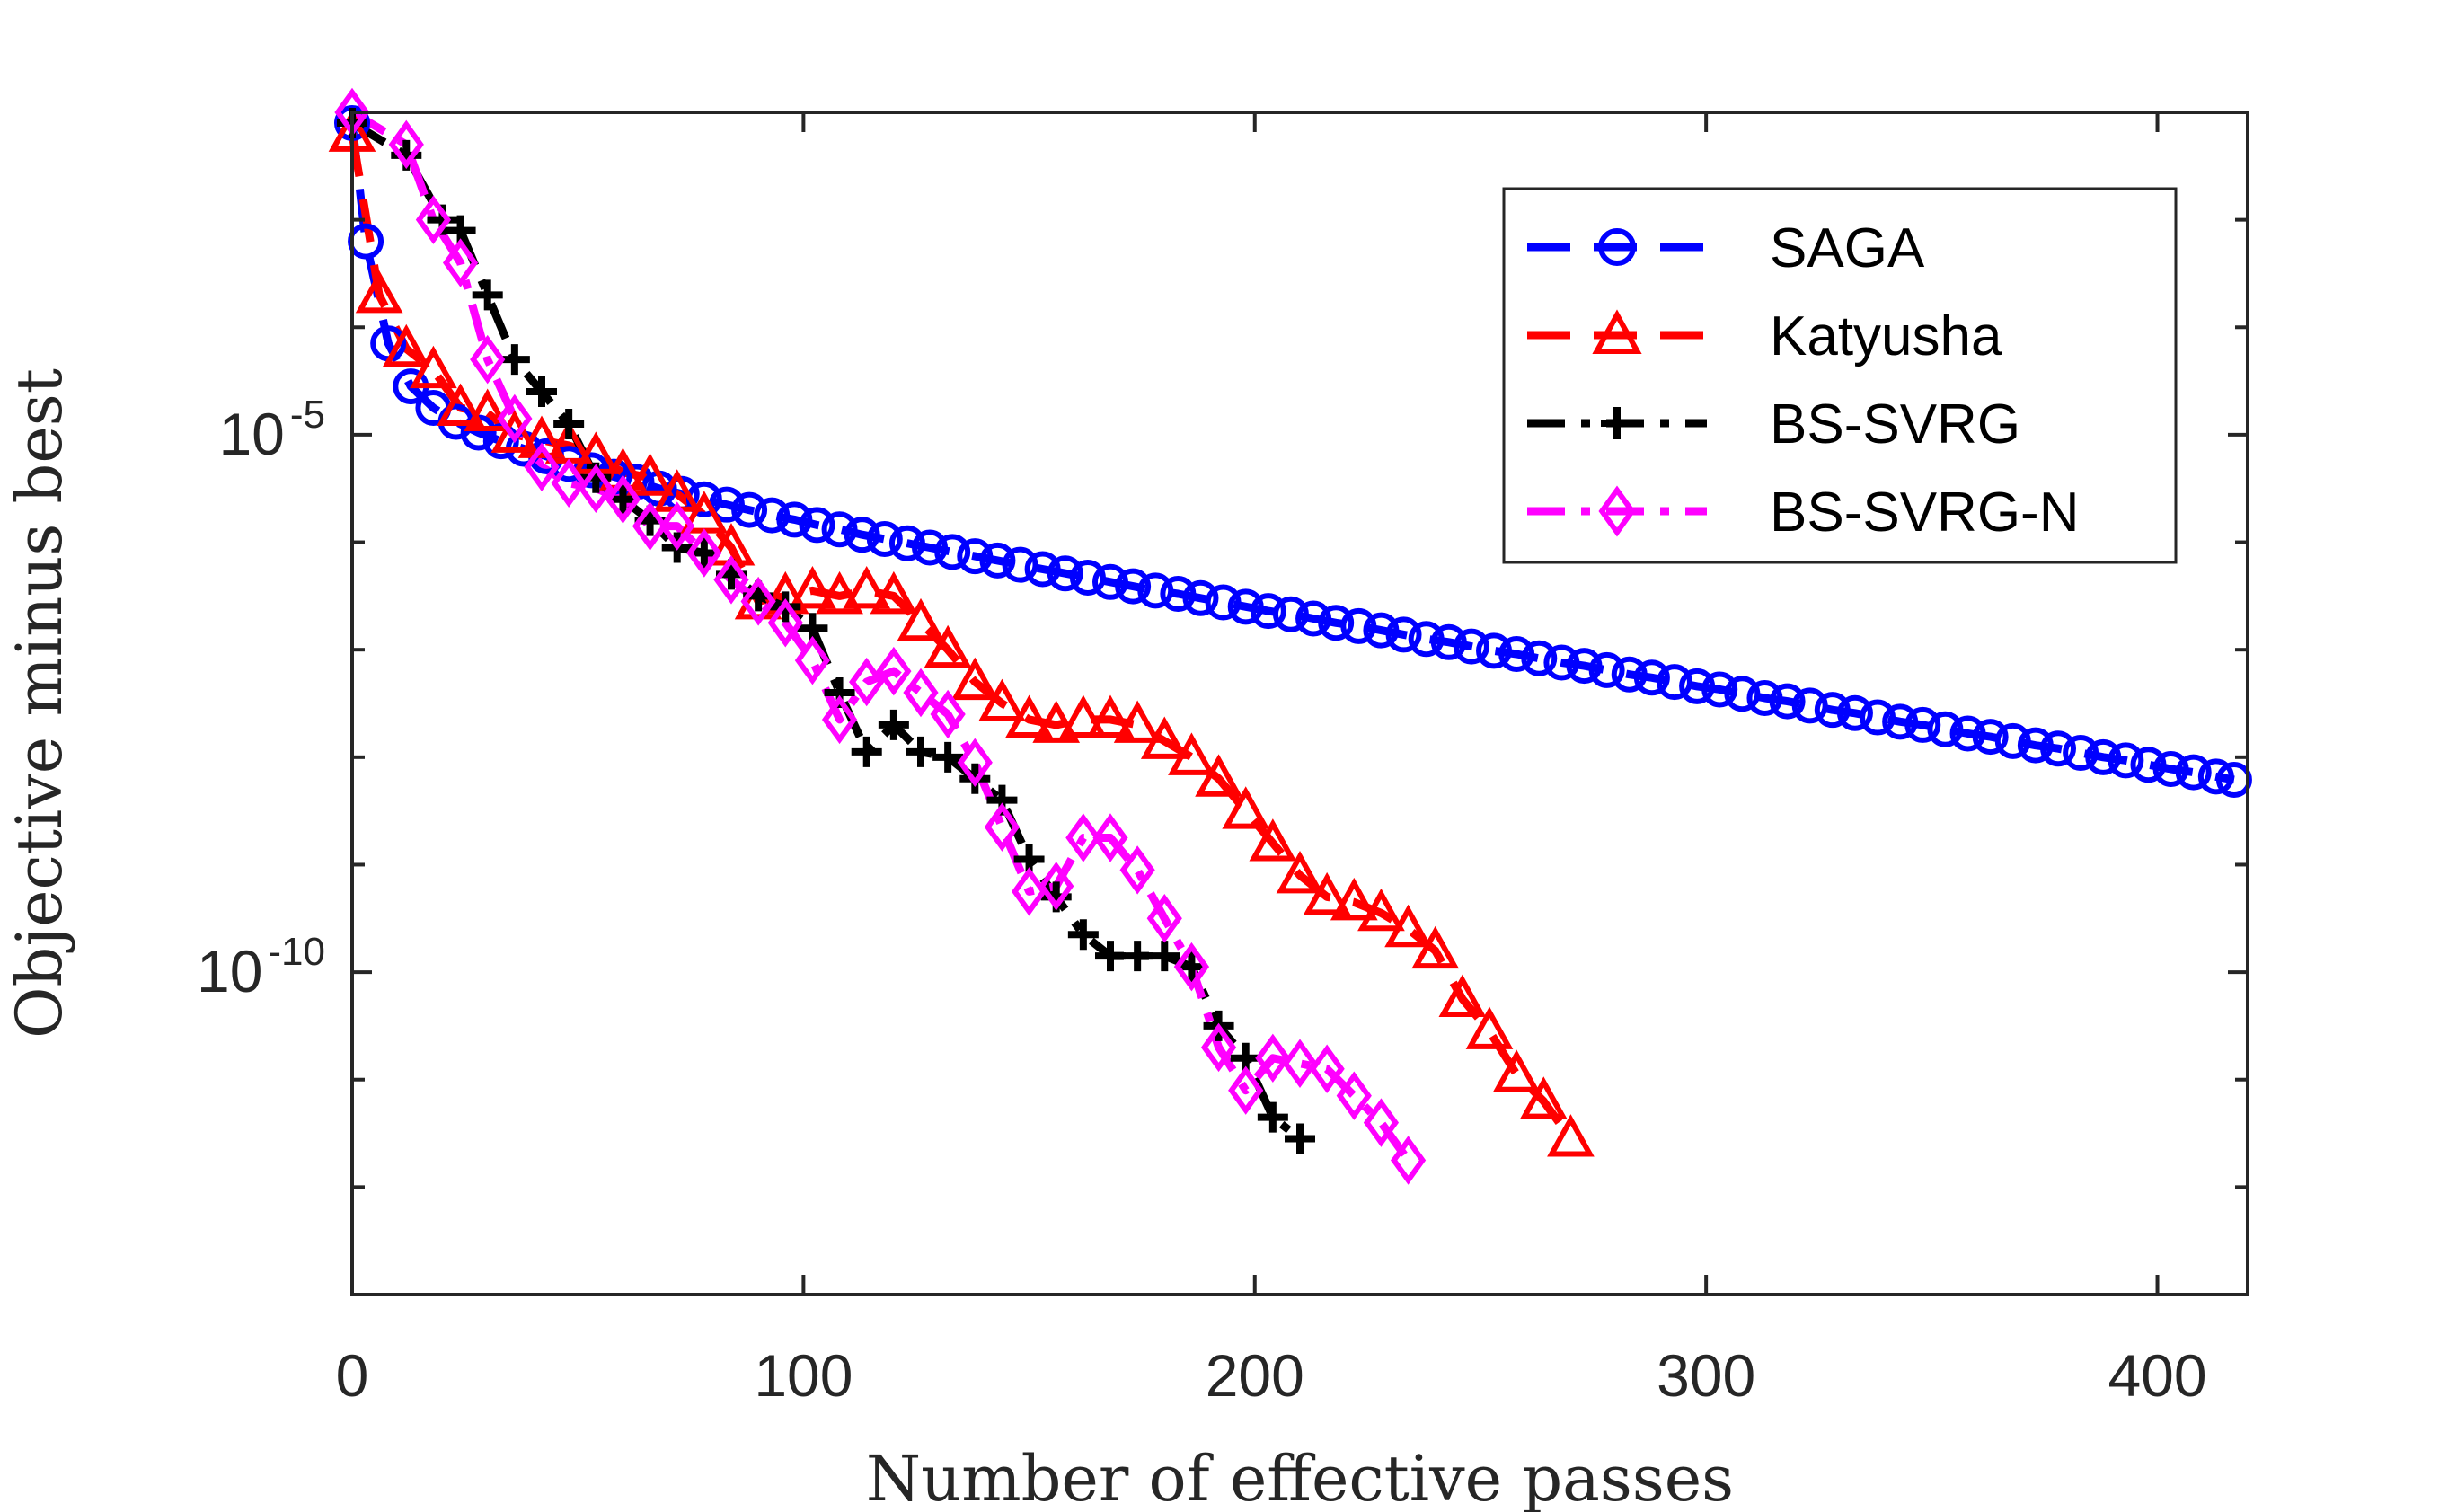  Describe the element at coordinates (1706, 1375) in the screenshot. I see `x-tick-label-3: 300` at that location.